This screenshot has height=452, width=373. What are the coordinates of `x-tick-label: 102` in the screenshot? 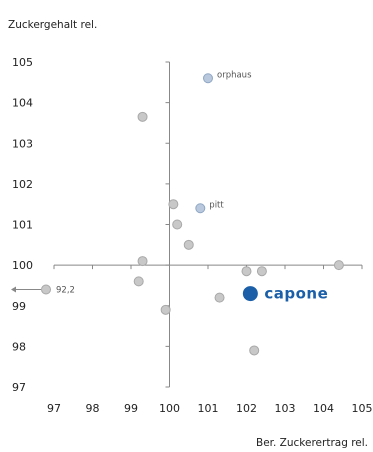 It's located at (246, 408).